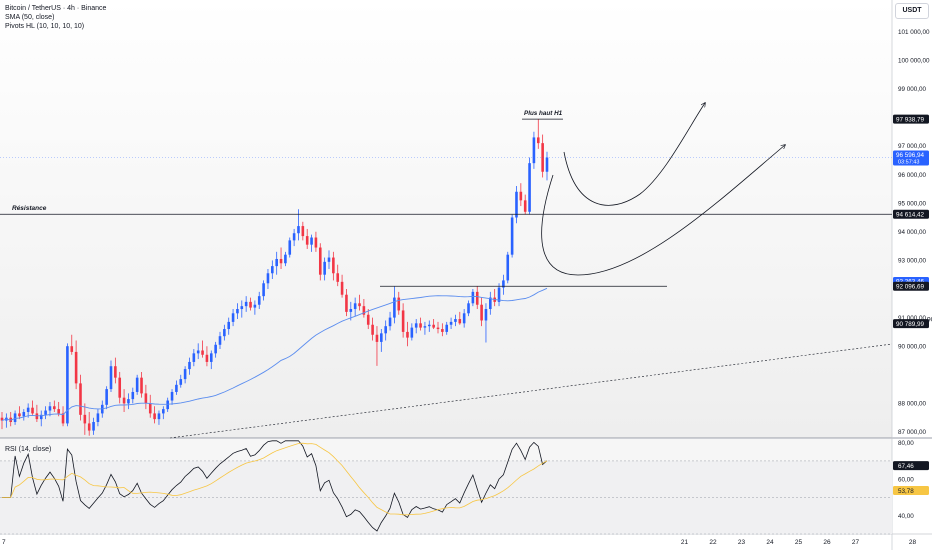 The height and width of the screenshot is (550, 932). Describe the element at coordinates (906, 491) in the screenshot. I see `rsi-ma-label: 53,78` at that location.